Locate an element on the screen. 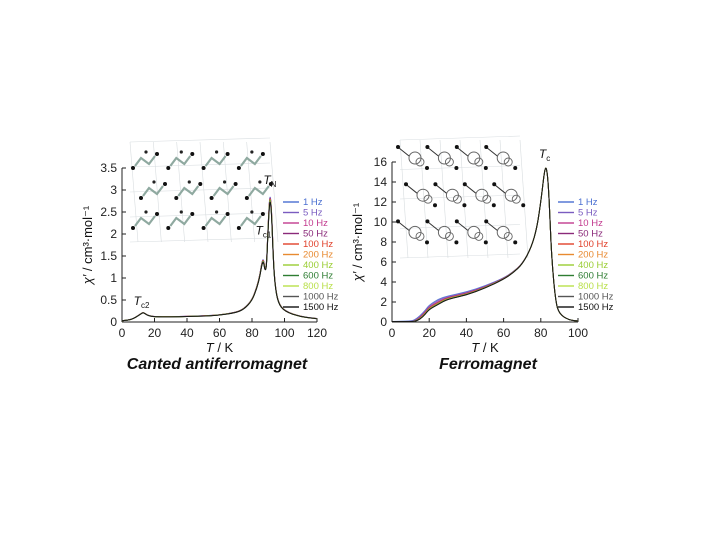  annotation-c1: Tc1 is located at coordinates (263, 232).